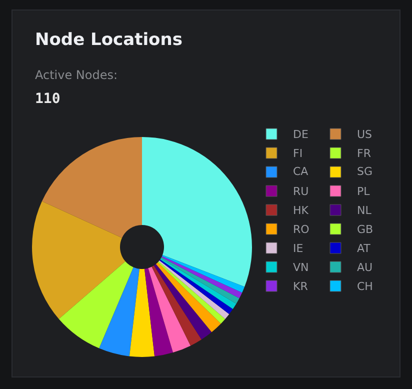 The width and height of the screenshot is (412, 389). What do you see at coordinates (298, 153) in the screenshot?
I see `legend-label: FI` at bounding box center [298, 153].